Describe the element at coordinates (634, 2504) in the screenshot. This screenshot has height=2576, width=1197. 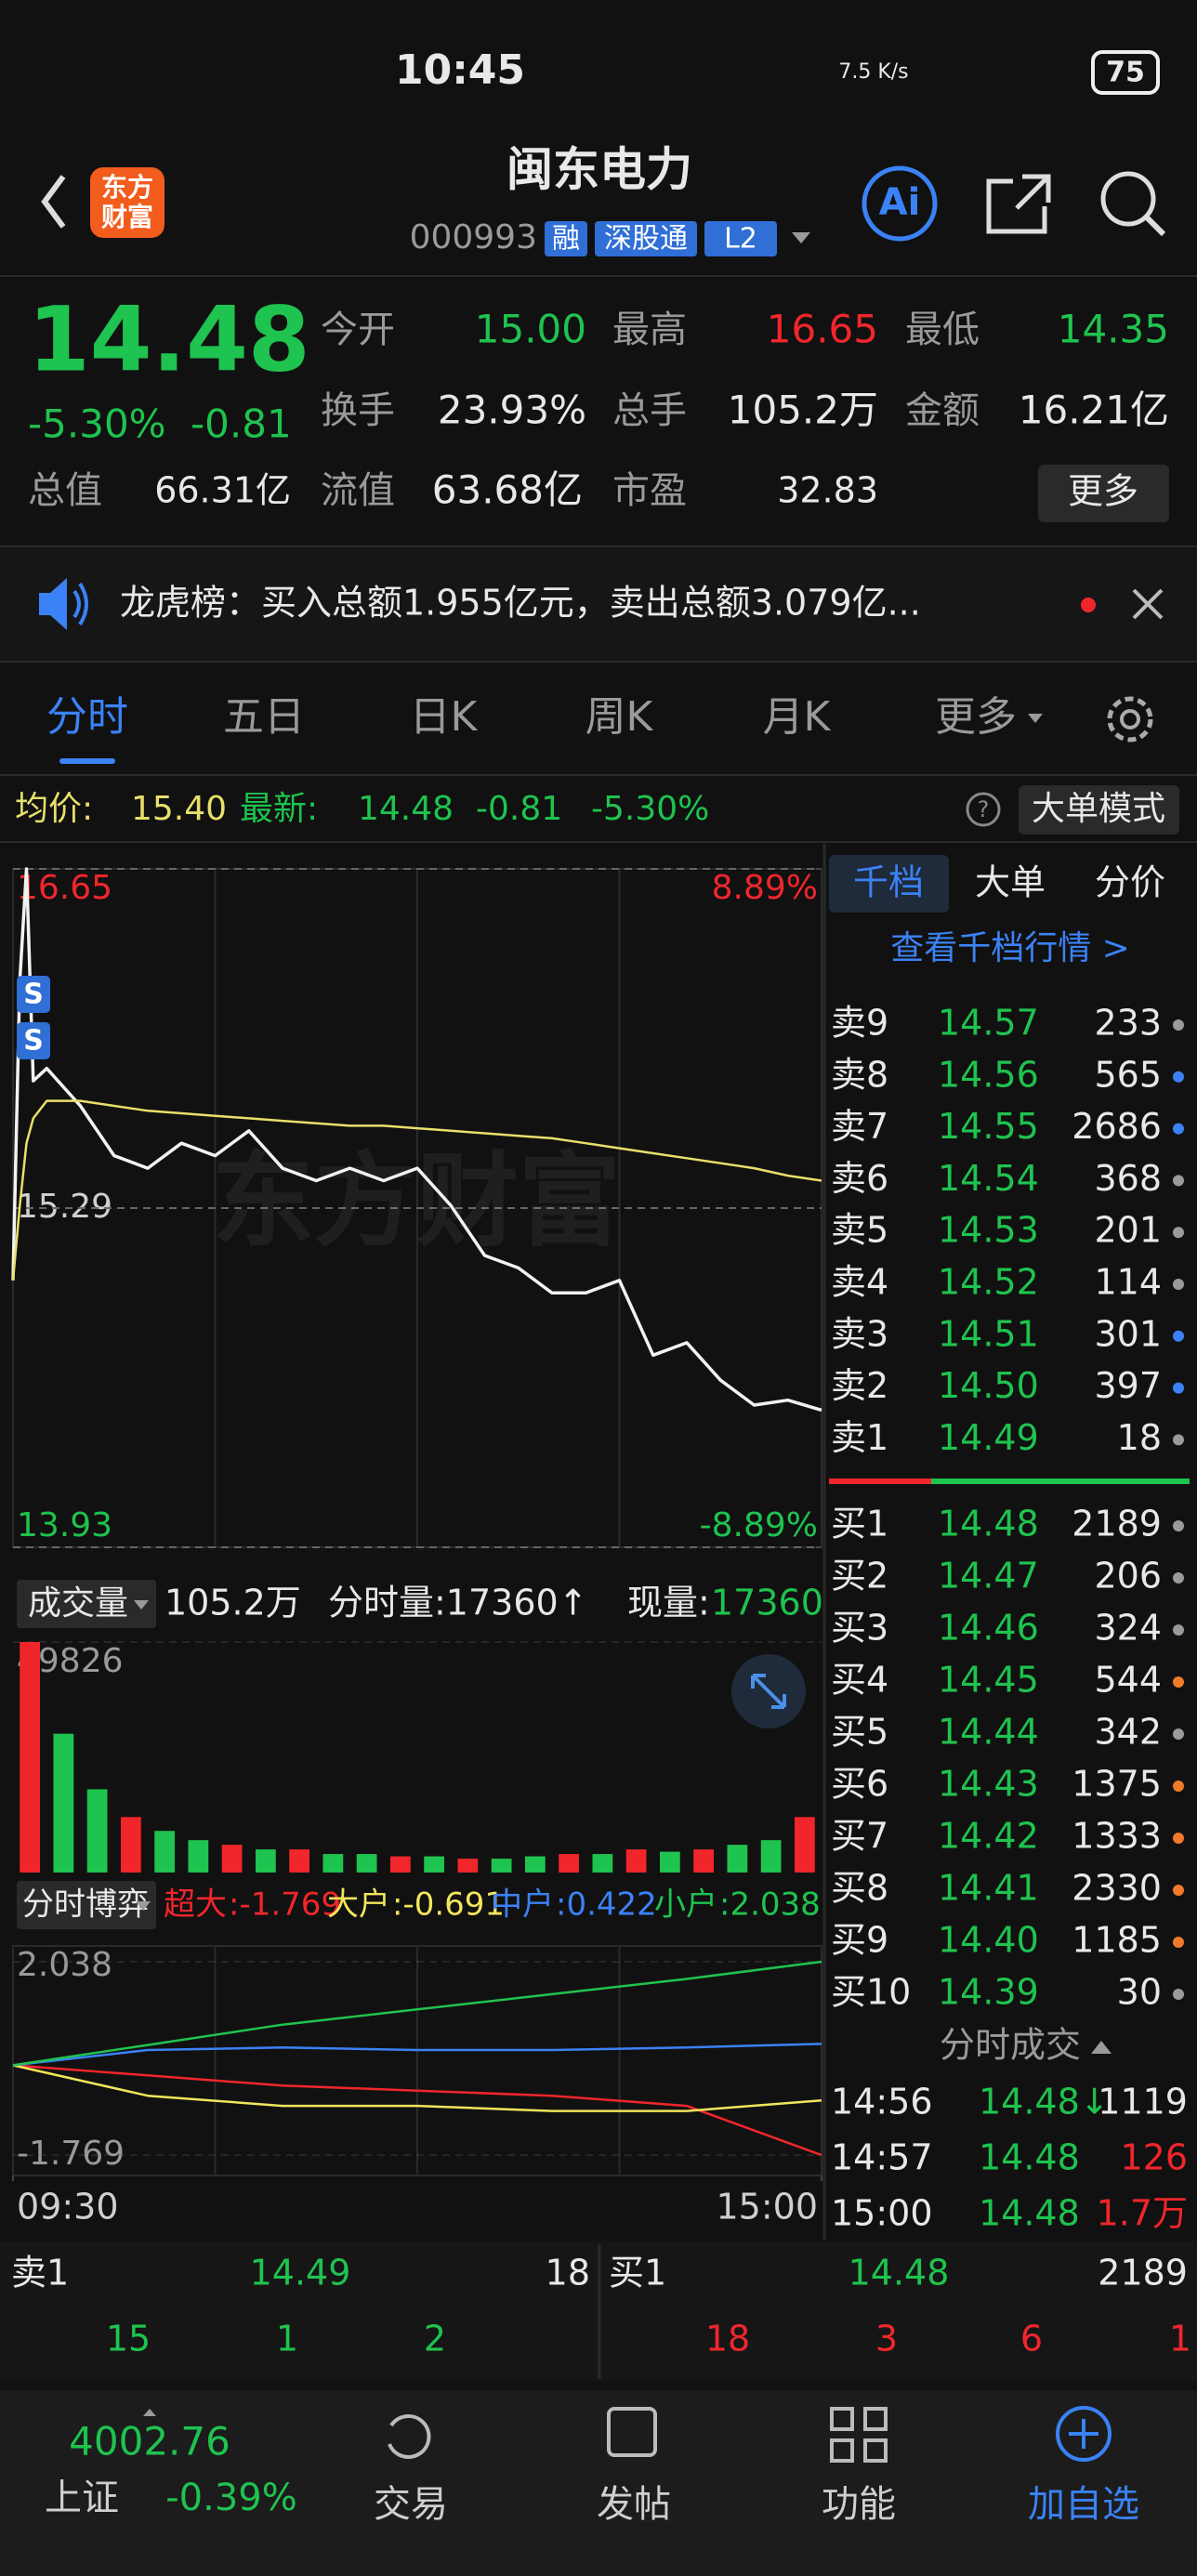
I see `nav-item: 发帖` at that location.